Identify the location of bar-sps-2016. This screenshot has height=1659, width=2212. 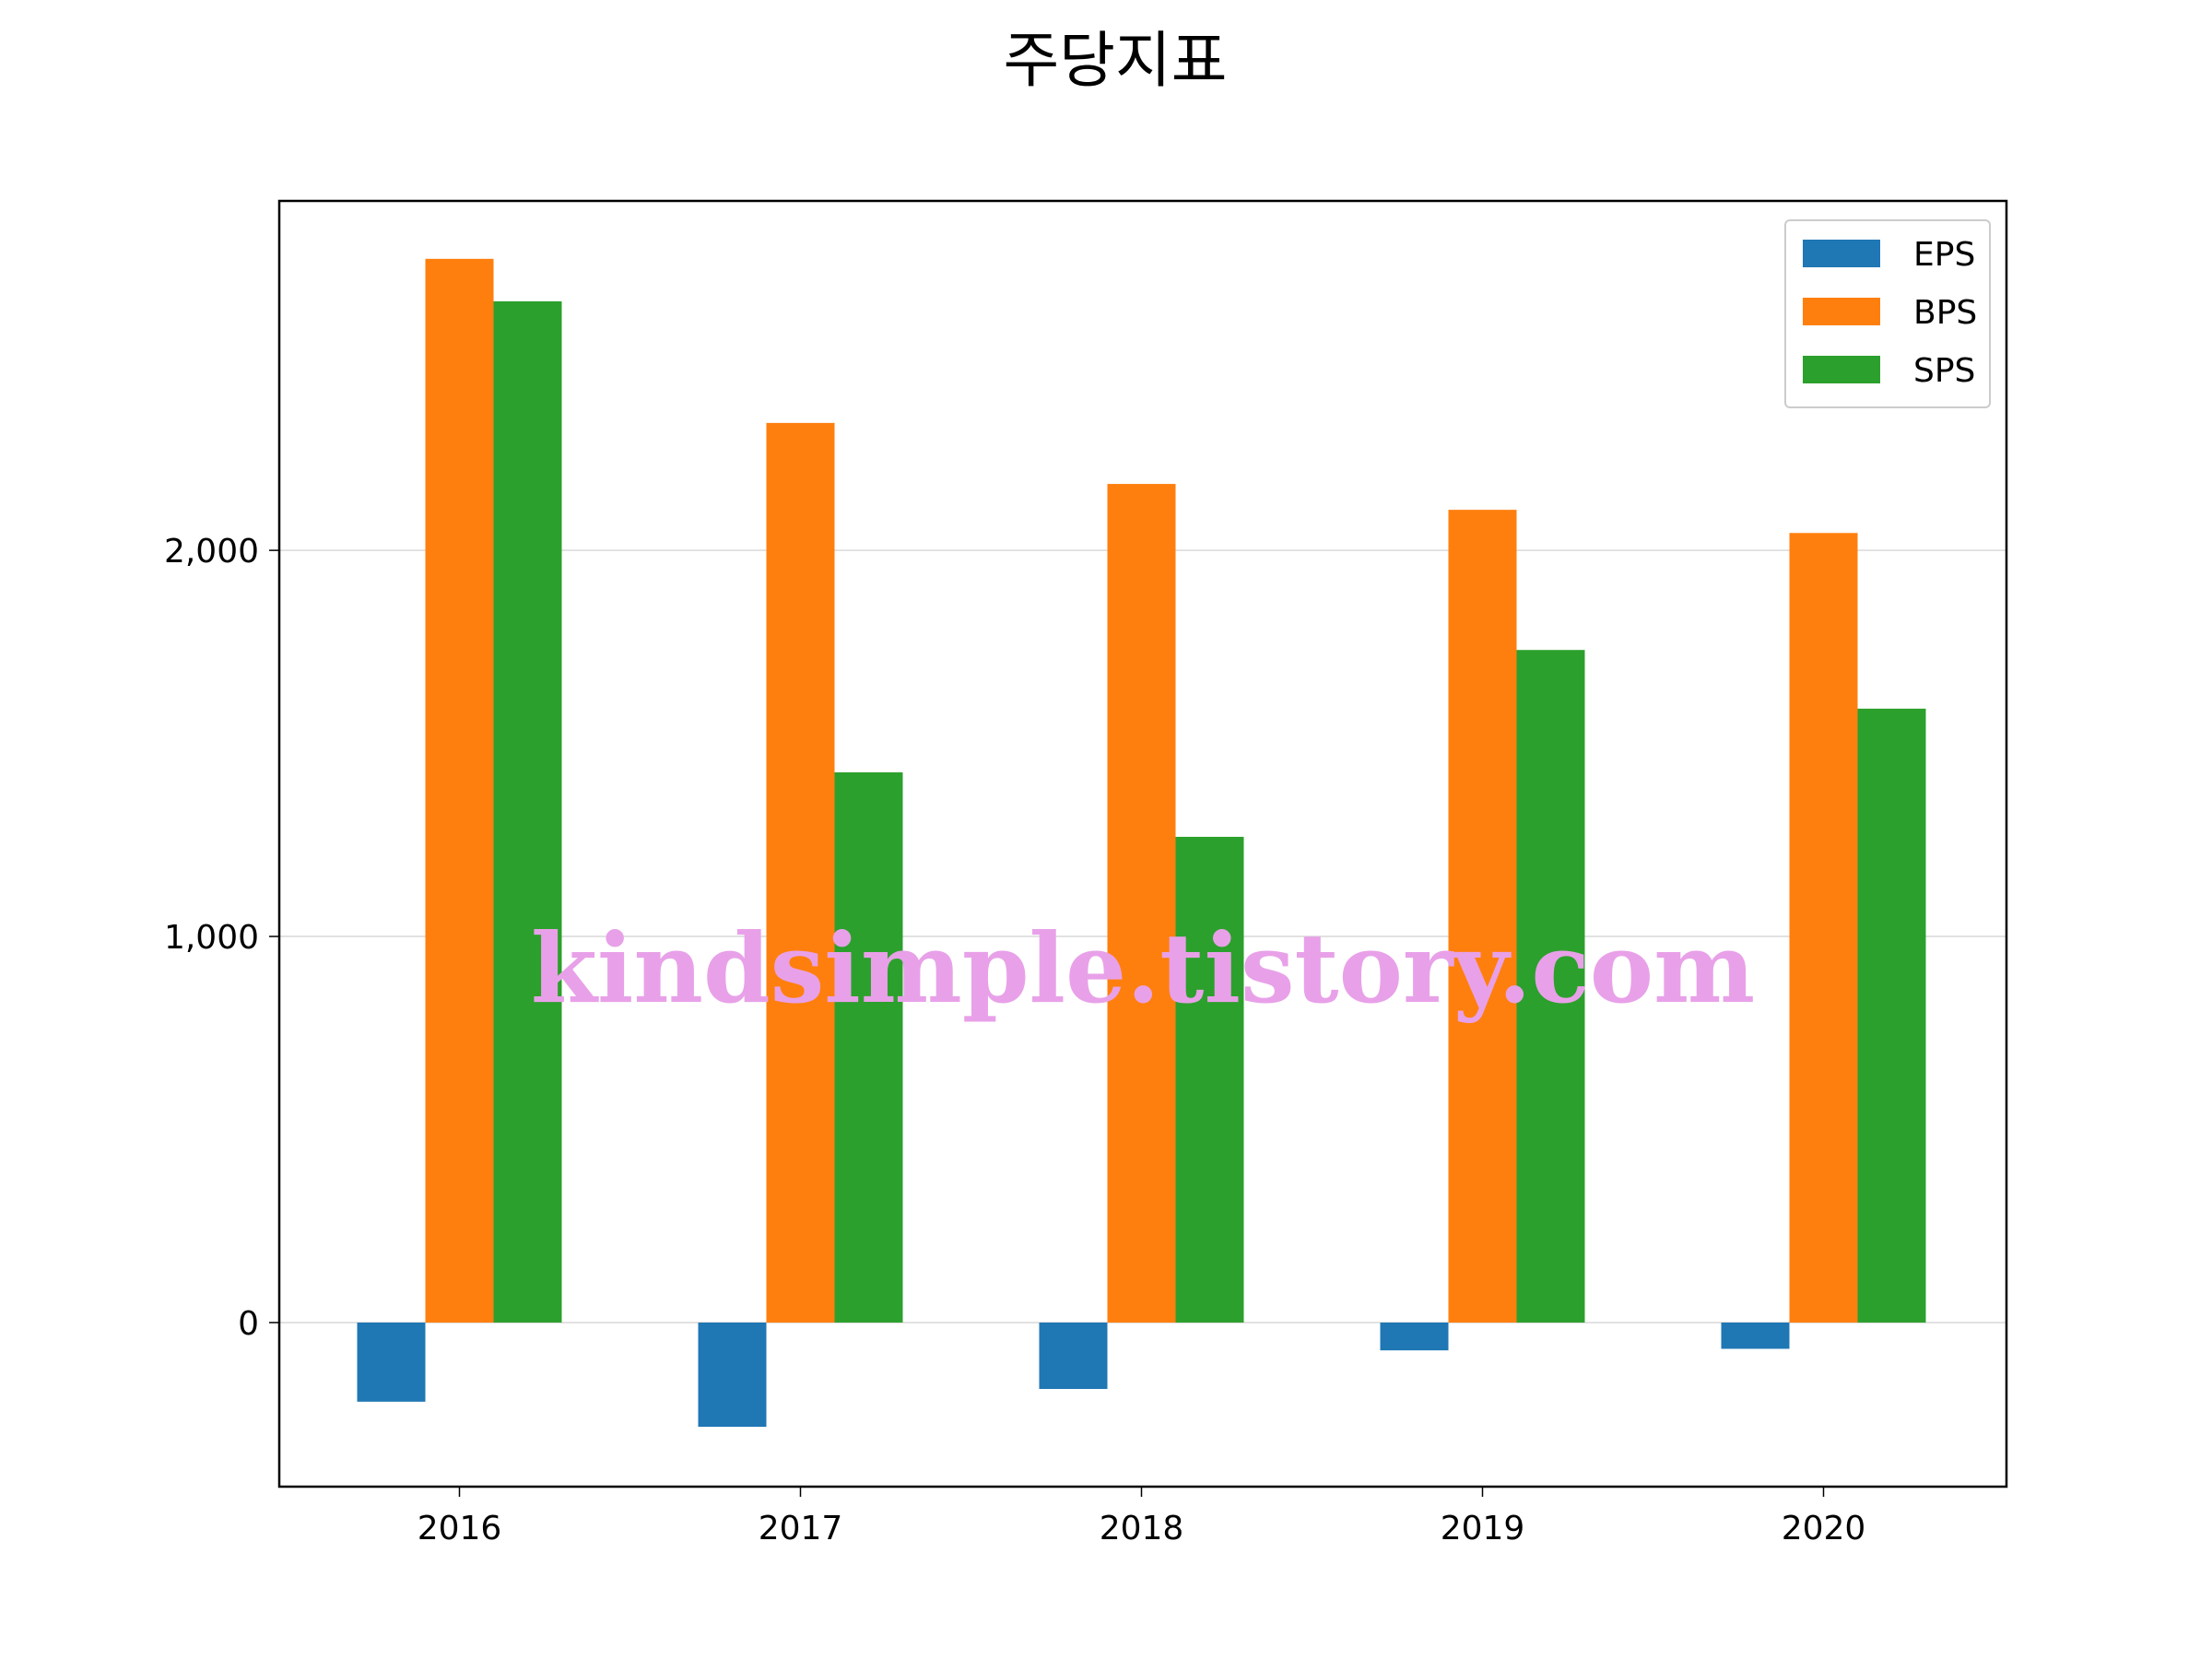
(527, 811).